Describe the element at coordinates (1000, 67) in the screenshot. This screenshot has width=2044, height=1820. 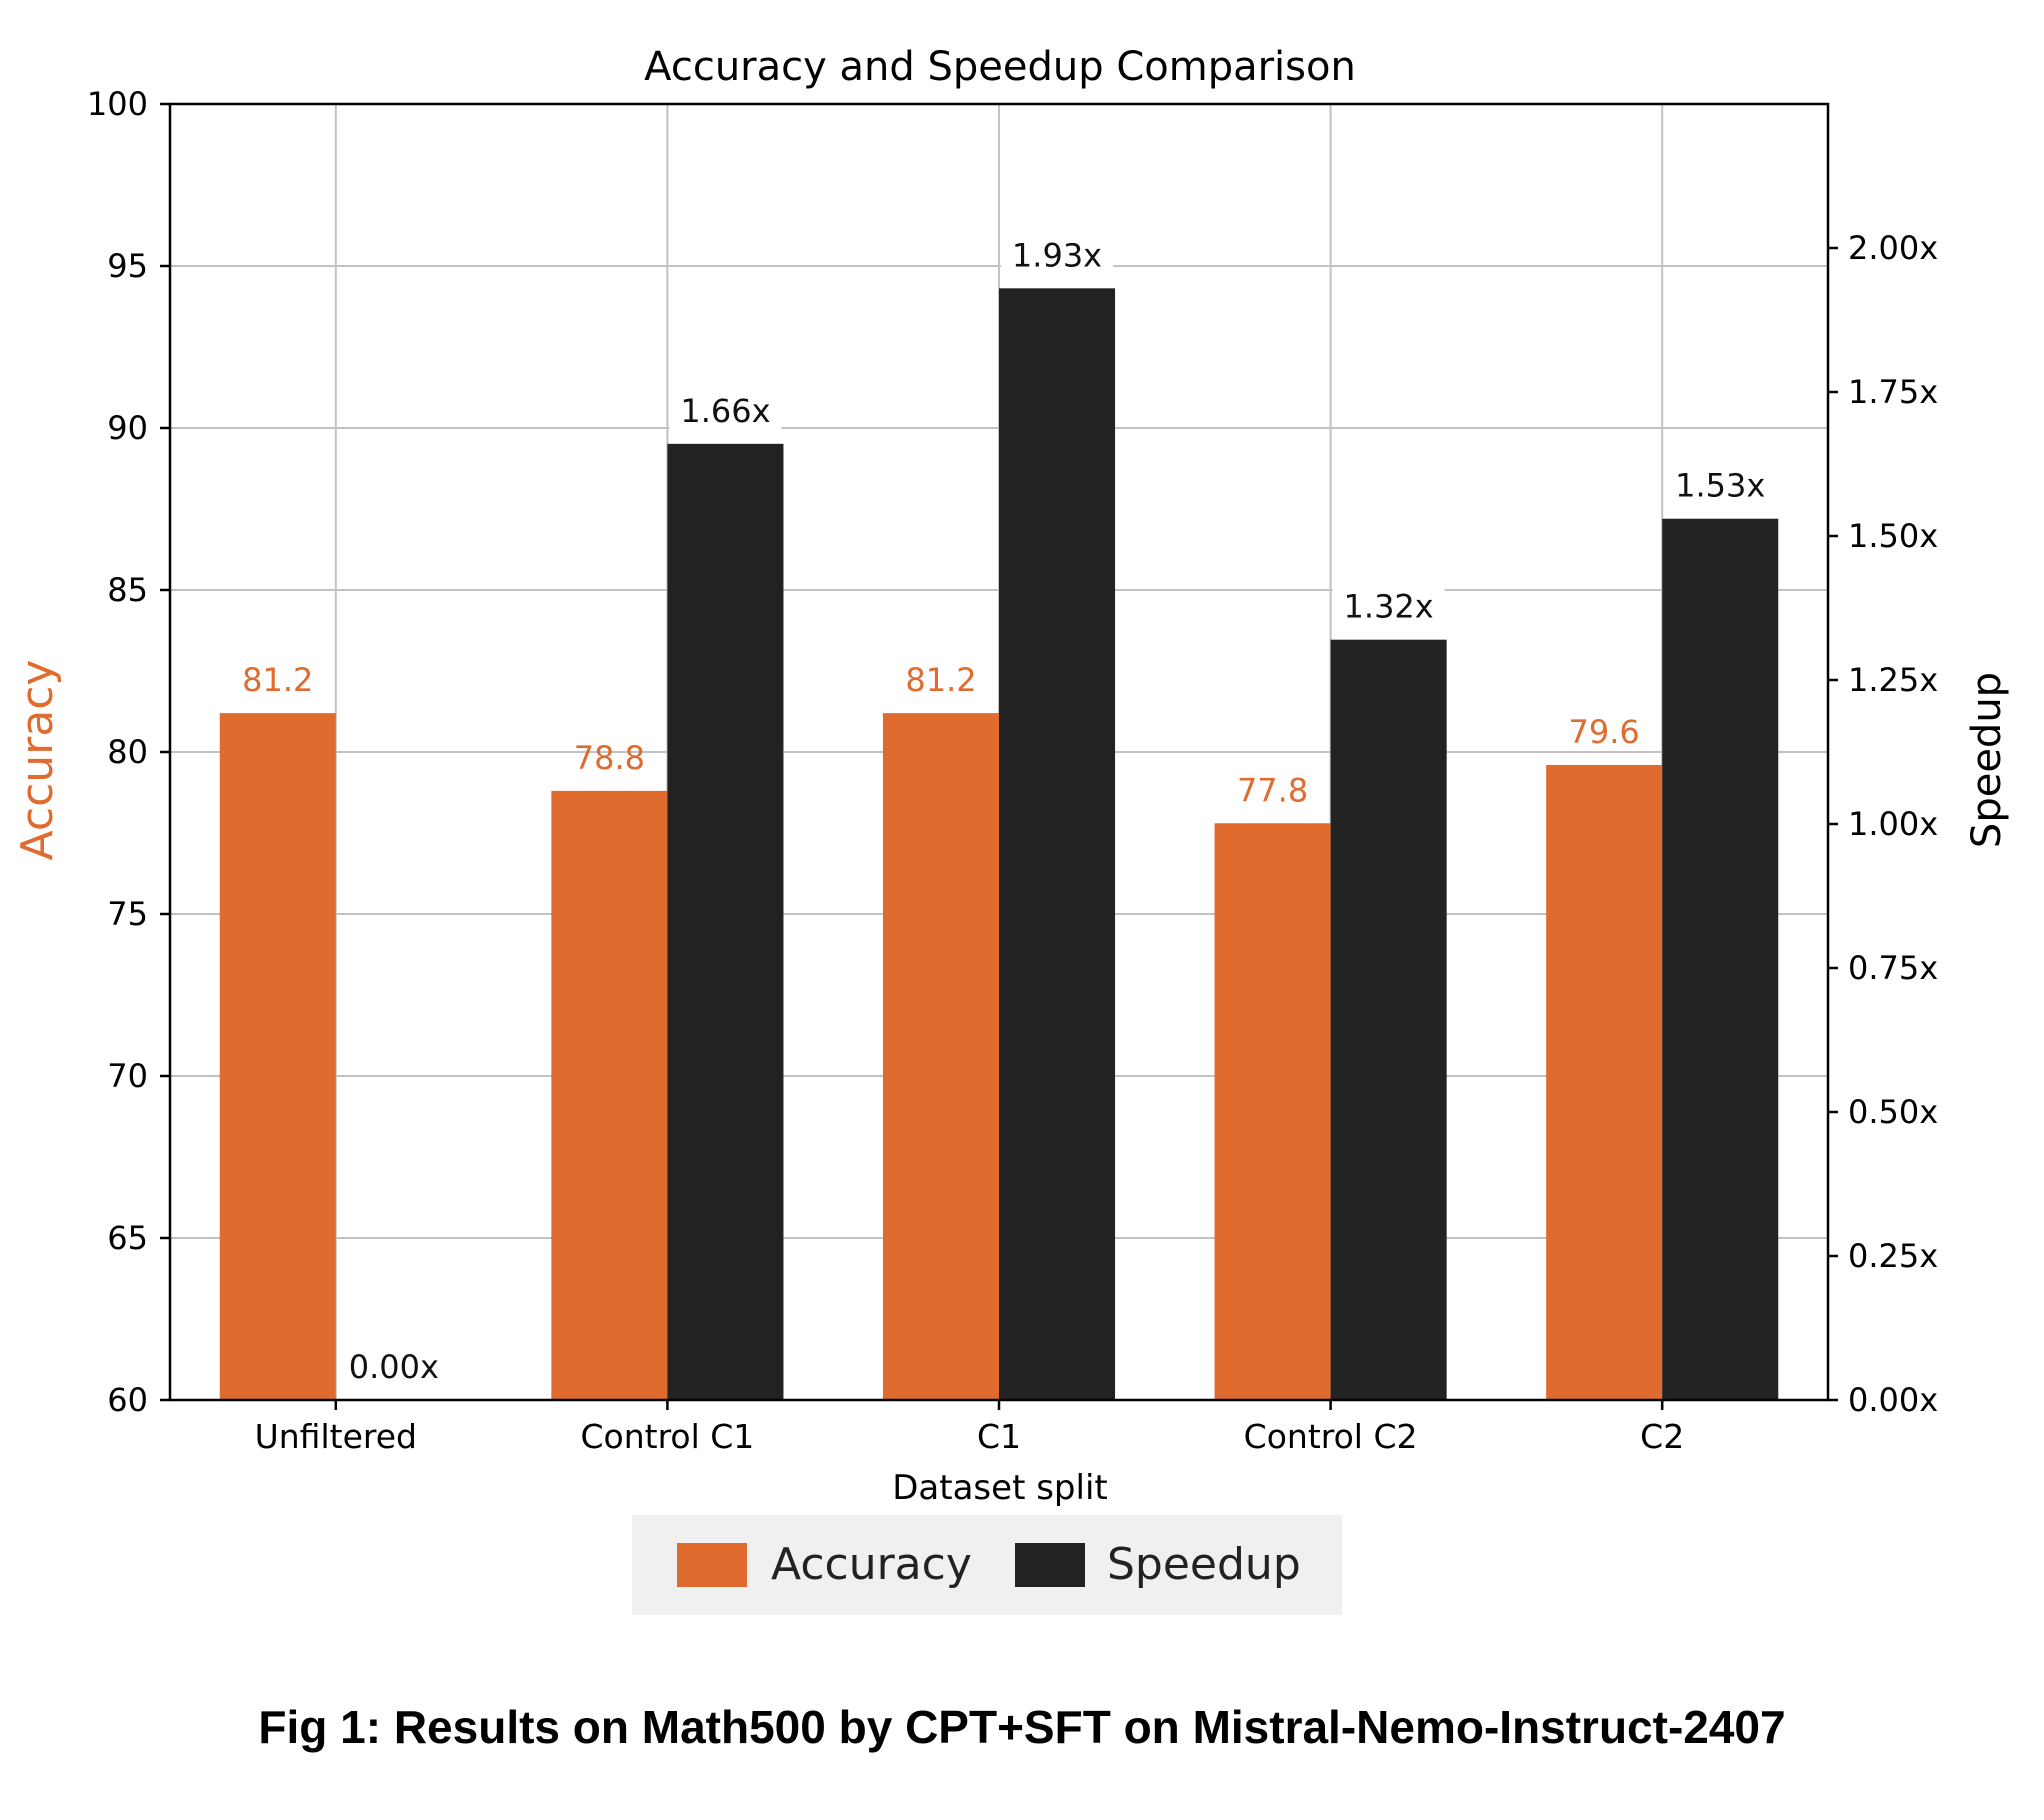
I see `chart-title: Accuracy and Speedup Comparison` at that location.